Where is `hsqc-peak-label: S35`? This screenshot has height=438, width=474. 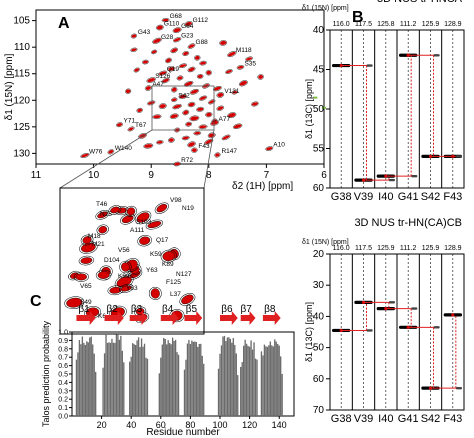 hsqc-peak-label: S35 is located at coordinates (250, 63).